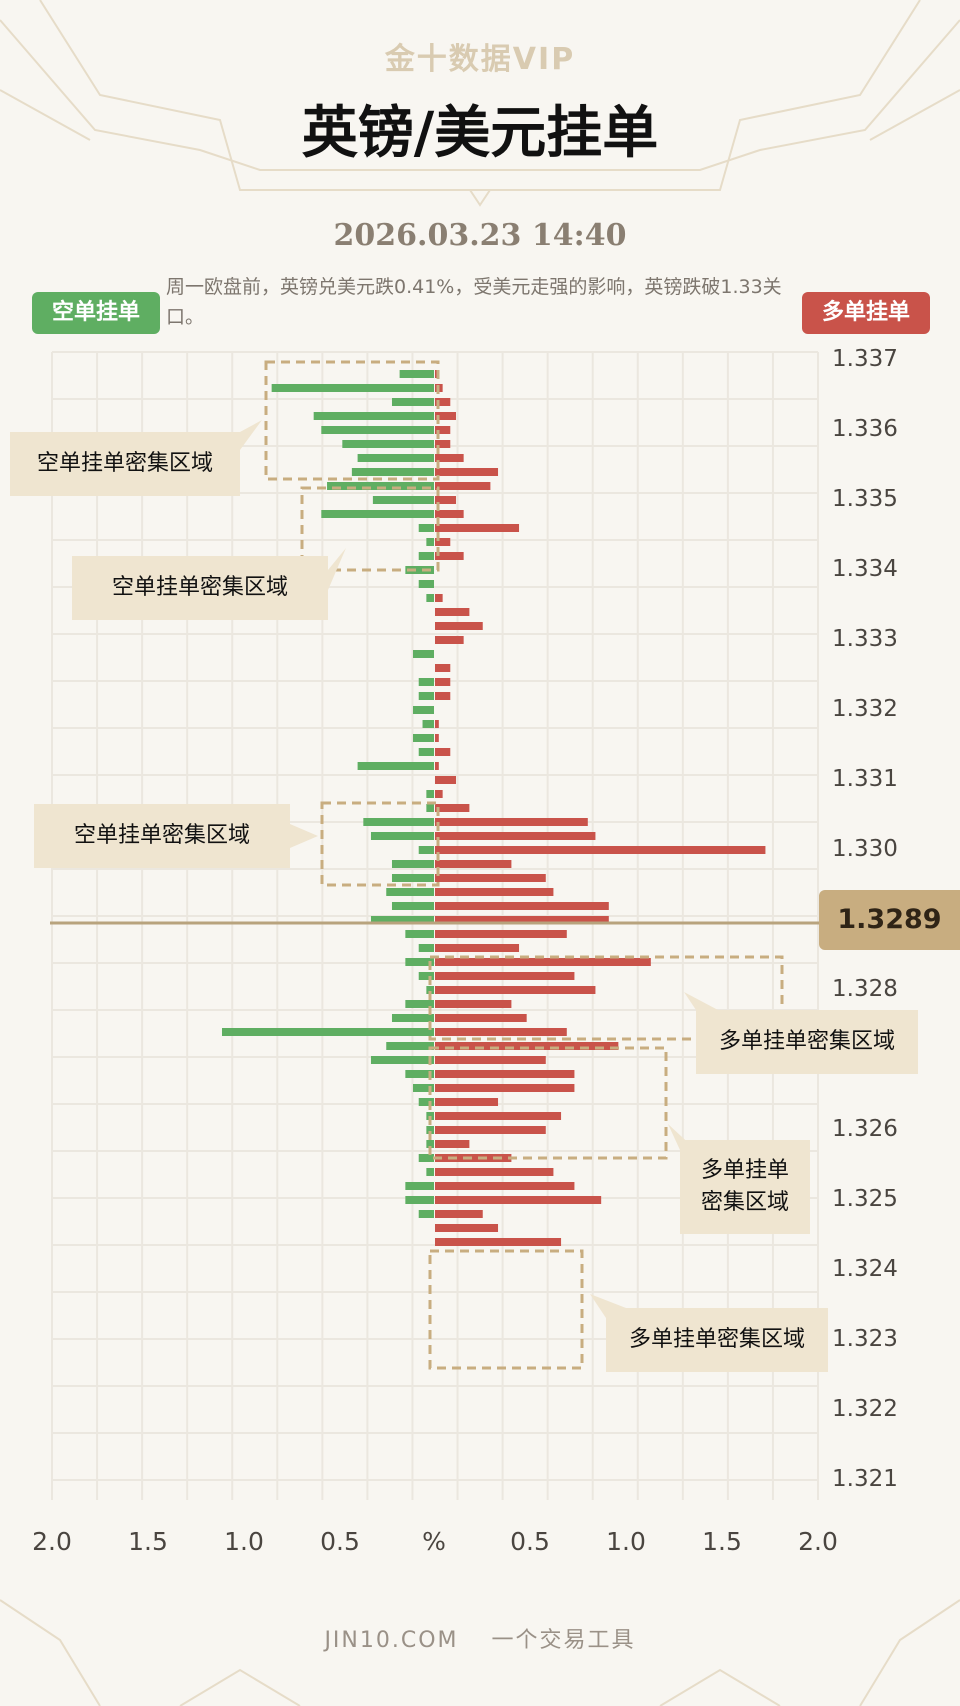 The image size is (960, 1706). I want to click on long-zone-callout-1: 多单挂单密集区域, so click(807, 1042).